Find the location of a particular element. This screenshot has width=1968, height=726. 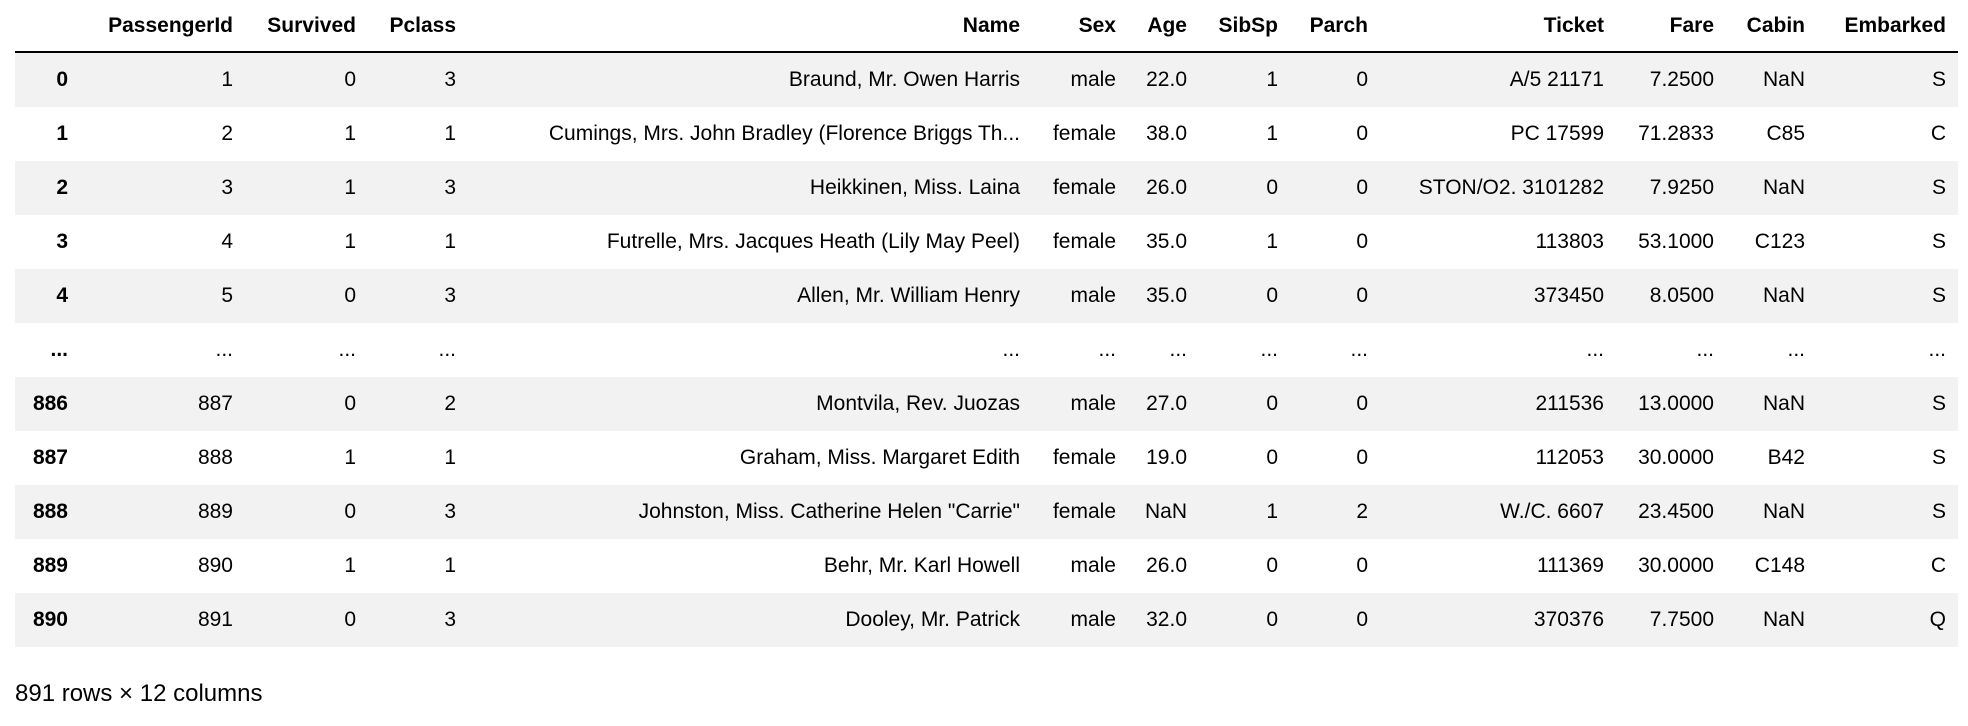

cell-passengerid: 1 is located at coordinates (227, 79).